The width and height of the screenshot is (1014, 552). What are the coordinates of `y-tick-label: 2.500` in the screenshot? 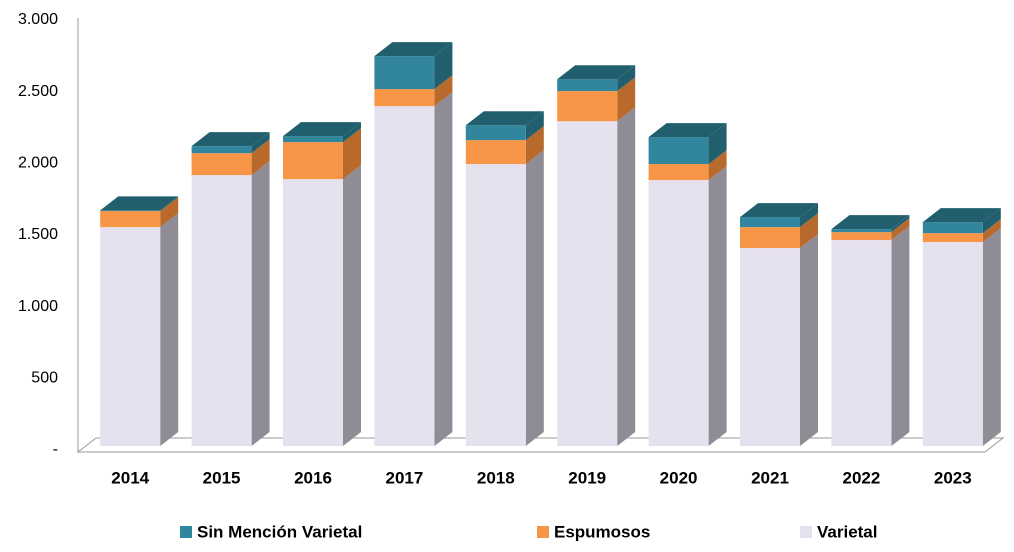 It's located at (38, 91).